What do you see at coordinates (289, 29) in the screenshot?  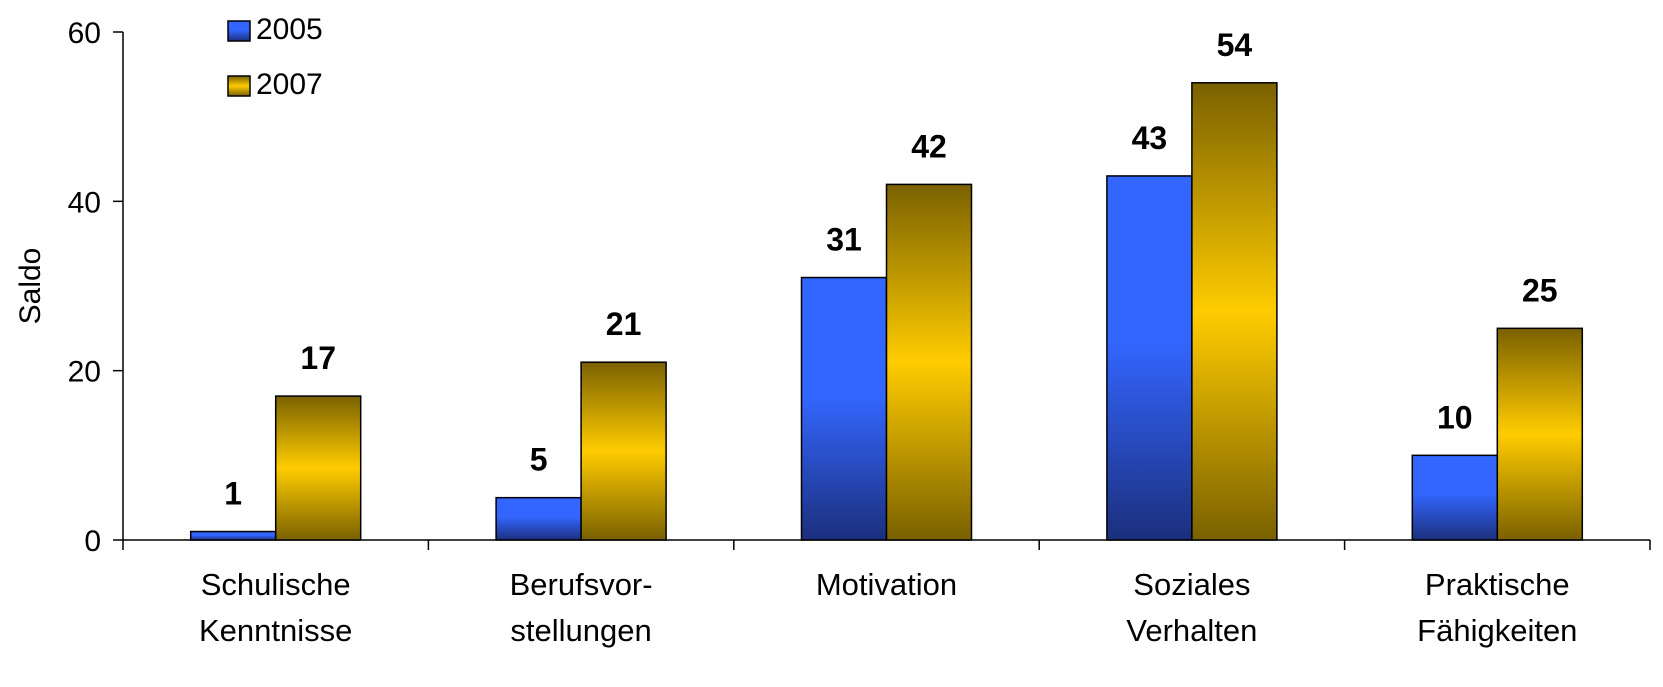 I see `legend-label-2005: 2005` at bounding box center [289, 29].